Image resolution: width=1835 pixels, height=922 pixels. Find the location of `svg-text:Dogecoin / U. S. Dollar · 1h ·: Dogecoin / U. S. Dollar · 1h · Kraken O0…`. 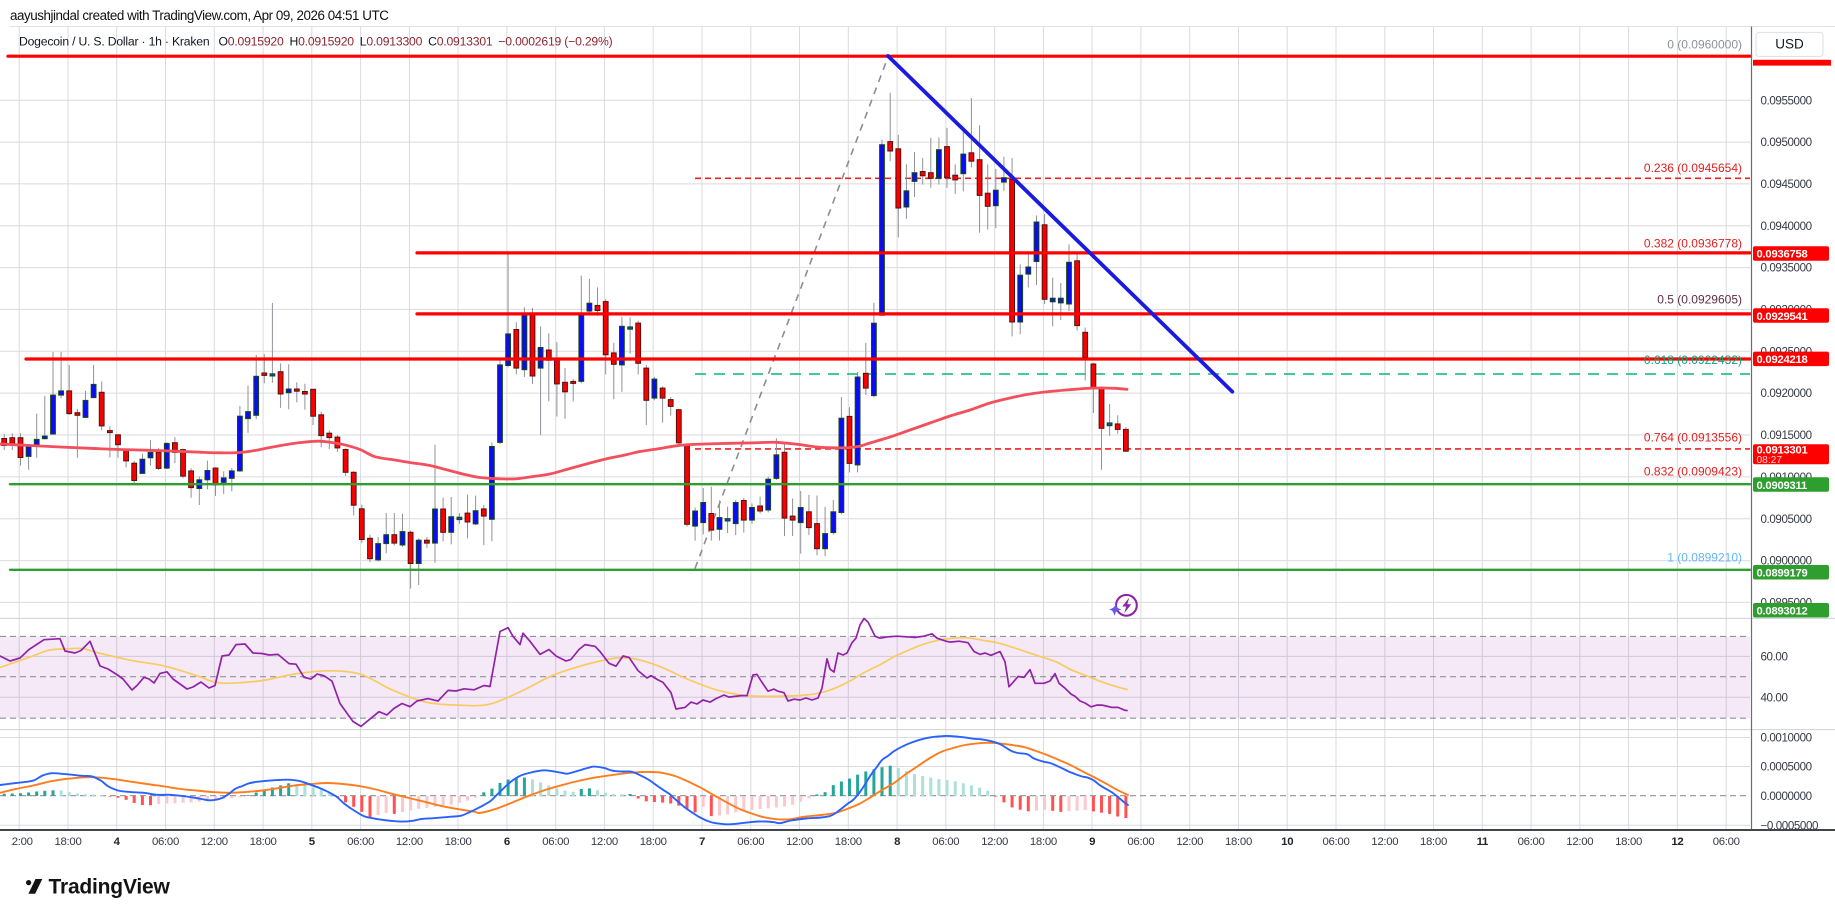

svg-text:Dogecoin / U. S. Dollar · 1h ·: Dogecoin / U. S. Dollar · 1h · Kraken O0… is located at coordinates (316, 42).